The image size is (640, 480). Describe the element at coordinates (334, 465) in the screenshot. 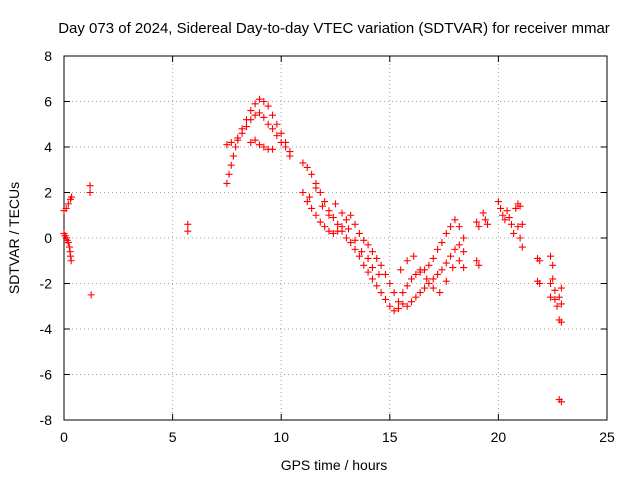

I see `x-axis-label: GPS time / hours` at that location.